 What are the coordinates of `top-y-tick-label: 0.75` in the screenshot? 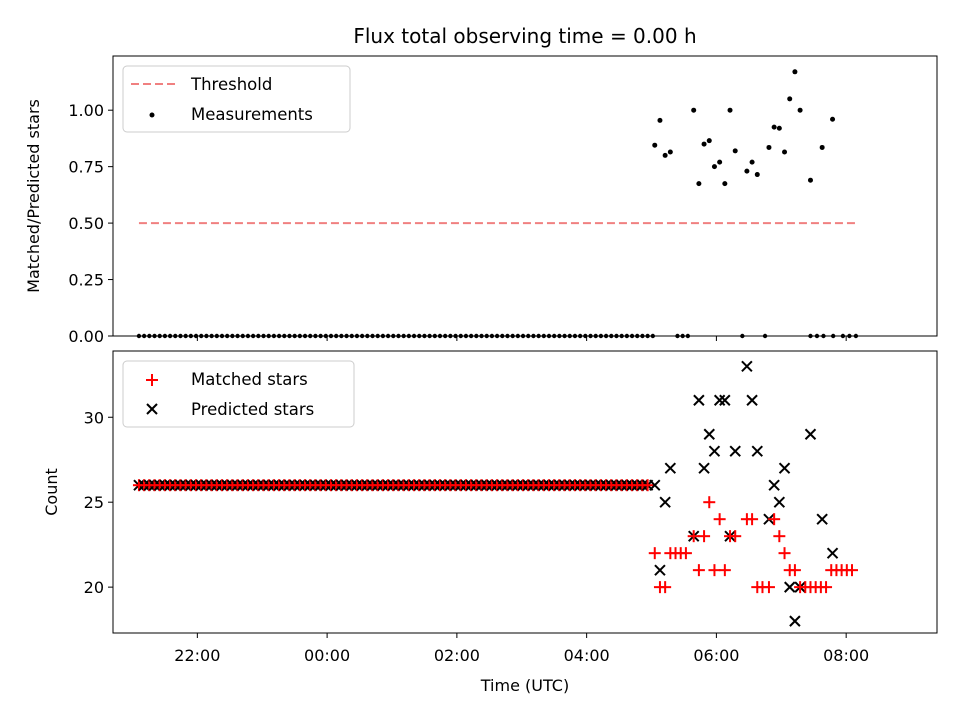 It's located at (86, 167).